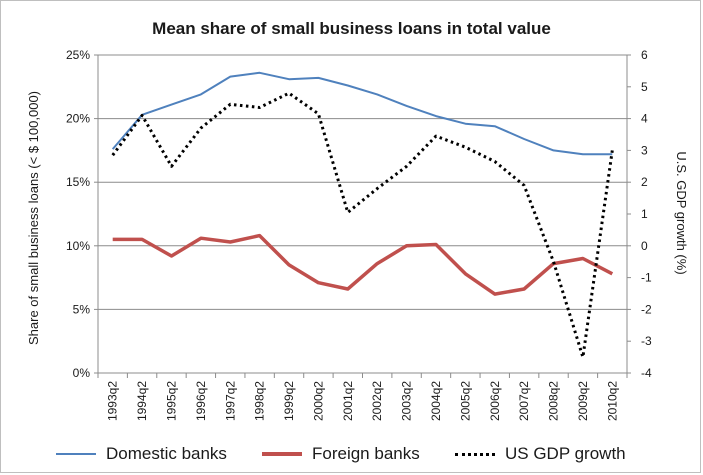  Describe the element at coordinates (475, 454) in the screenshot. I see `legend-swatch-gdp` at that location.